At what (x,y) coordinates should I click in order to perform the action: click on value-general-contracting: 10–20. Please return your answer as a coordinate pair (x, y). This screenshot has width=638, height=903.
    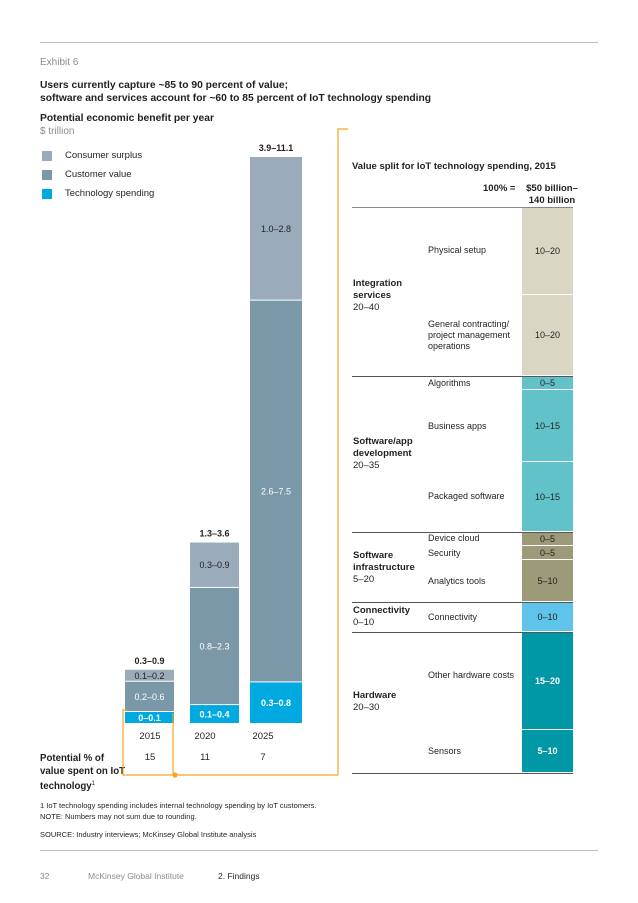
    Looking at the image, I should click on (547, 335).